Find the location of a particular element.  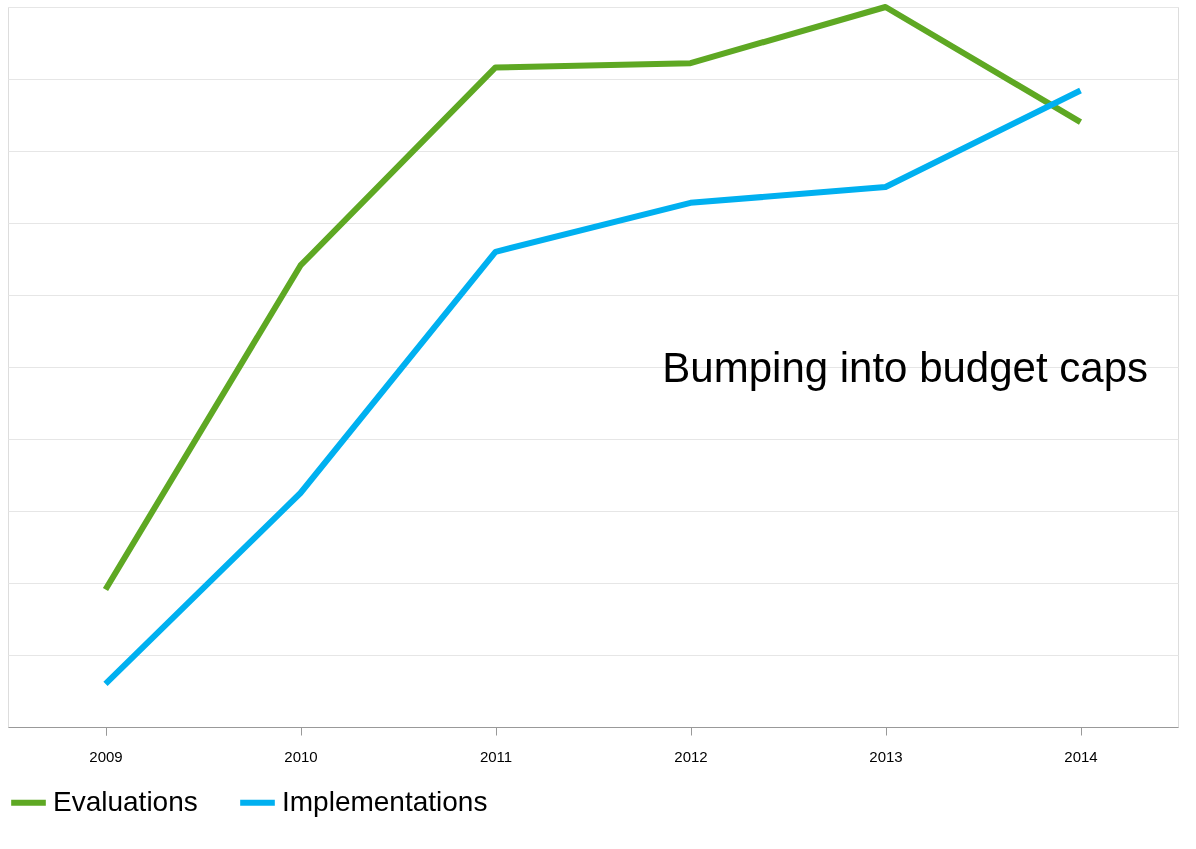

x-tick-label: 2011 is located at coordinates (496, 756).